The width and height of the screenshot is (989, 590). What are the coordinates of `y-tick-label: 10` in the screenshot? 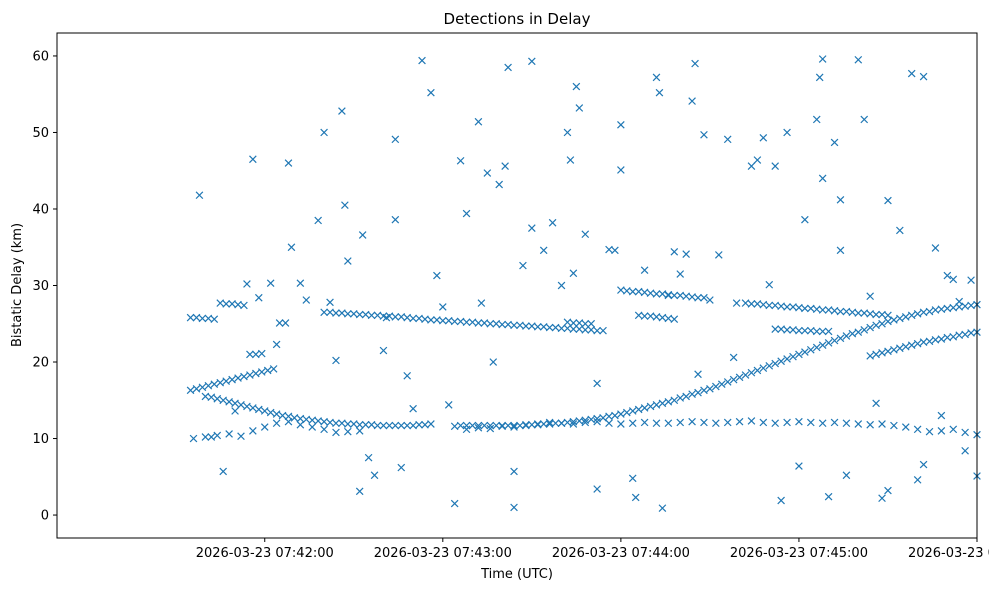 It's located at (40, 439).